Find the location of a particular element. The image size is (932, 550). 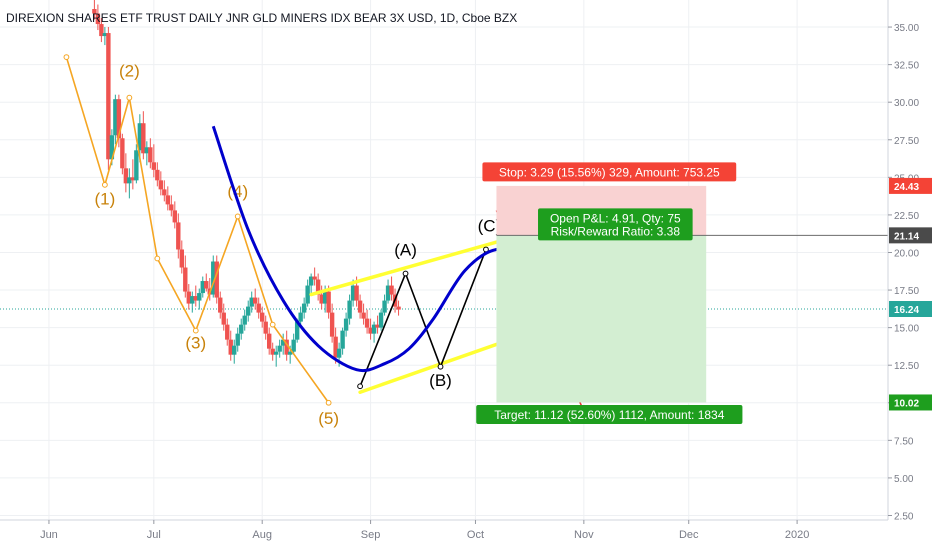

corrective-wave-label: (C) is located at coordinates (490, 225).